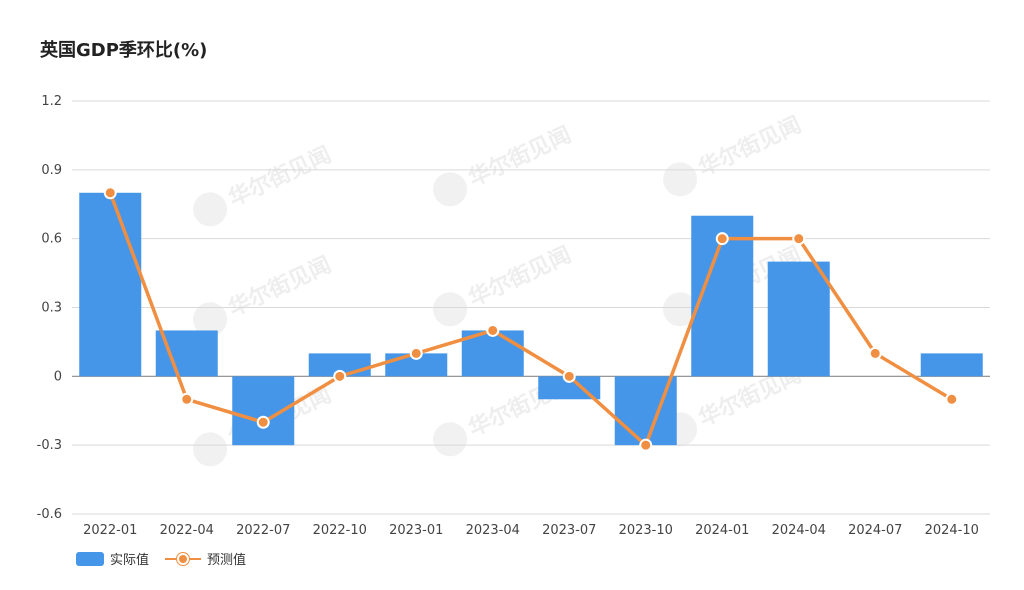 Image resolution: width=1024 pixels, height=590 pixels. Describe the element at coordinates (49, 445) in the screenshot. I see `y-tick-label: -0.3` at that location.